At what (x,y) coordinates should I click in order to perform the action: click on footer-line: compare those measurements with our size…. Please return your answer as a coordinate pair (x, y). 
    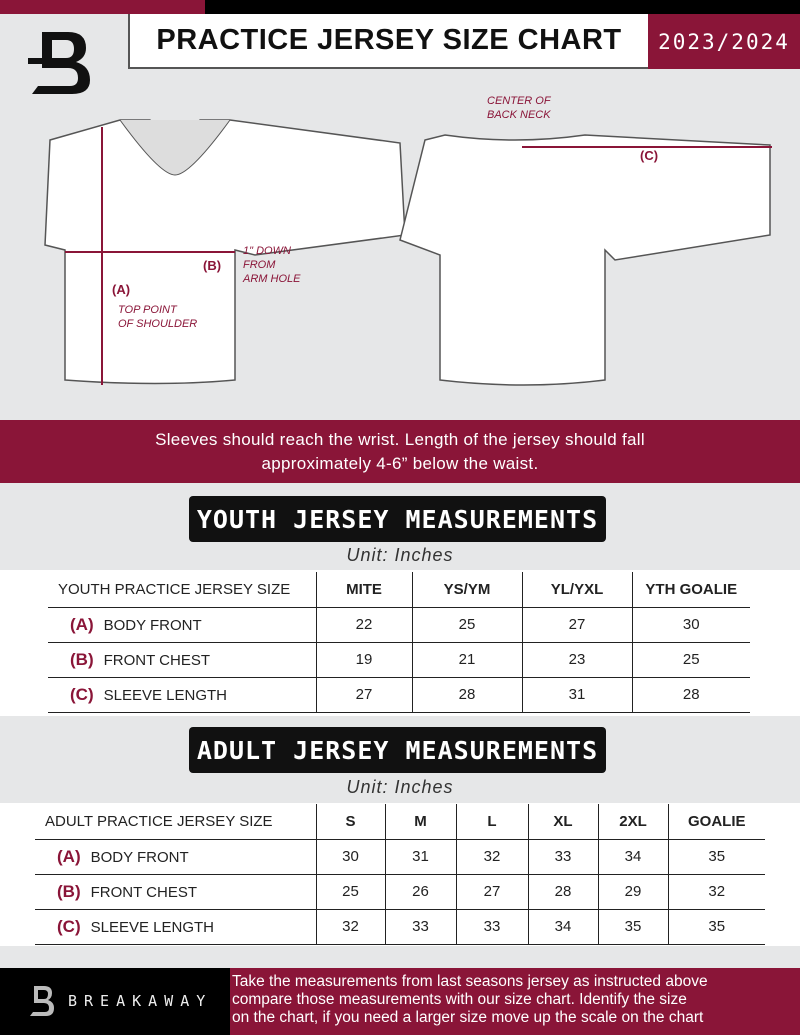
    Looking at the image, I should click on (459, 999).